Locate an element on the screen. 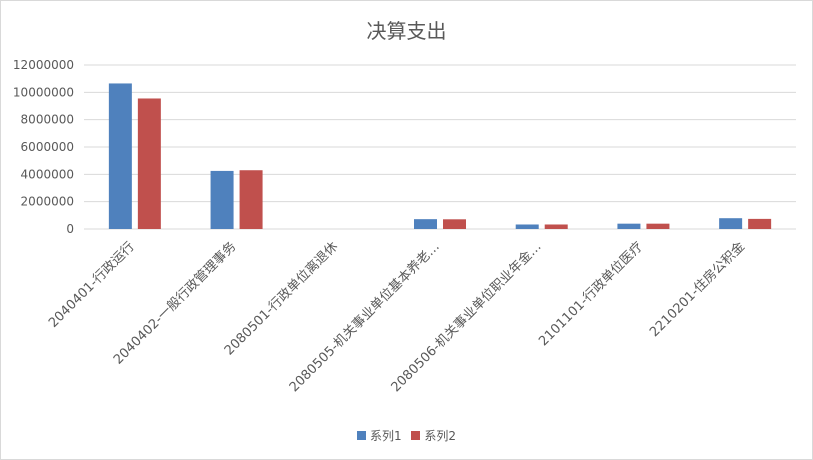 The width and height of the screenshot is (813, 460). x-tick-label: 2080501-行政单位离退休 is located at coordinates (281, 299).